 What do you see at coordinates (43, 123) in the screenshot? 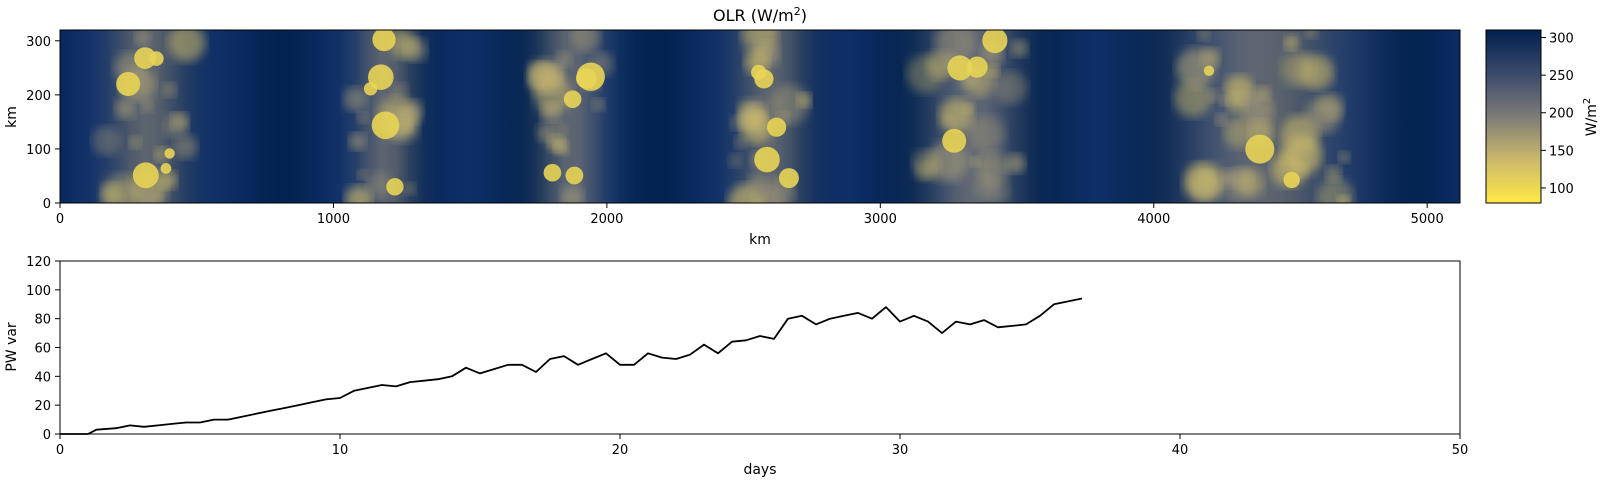
I see `olr-y-ticks: 0 100 200 300` at bounding box center [43, 123].